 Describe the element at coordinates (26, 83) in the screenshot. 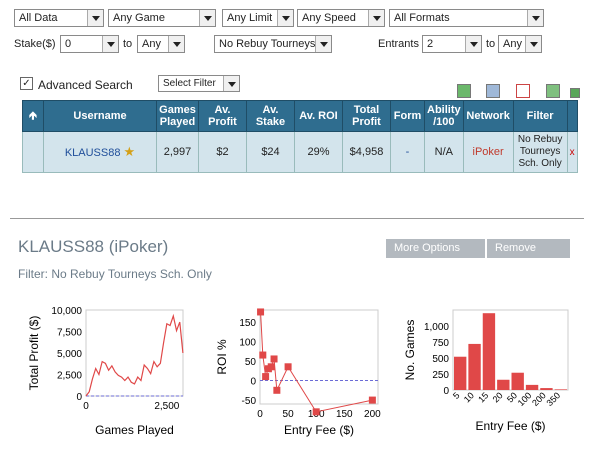

I see `advanced-search-checkbox: ✓` at that location.